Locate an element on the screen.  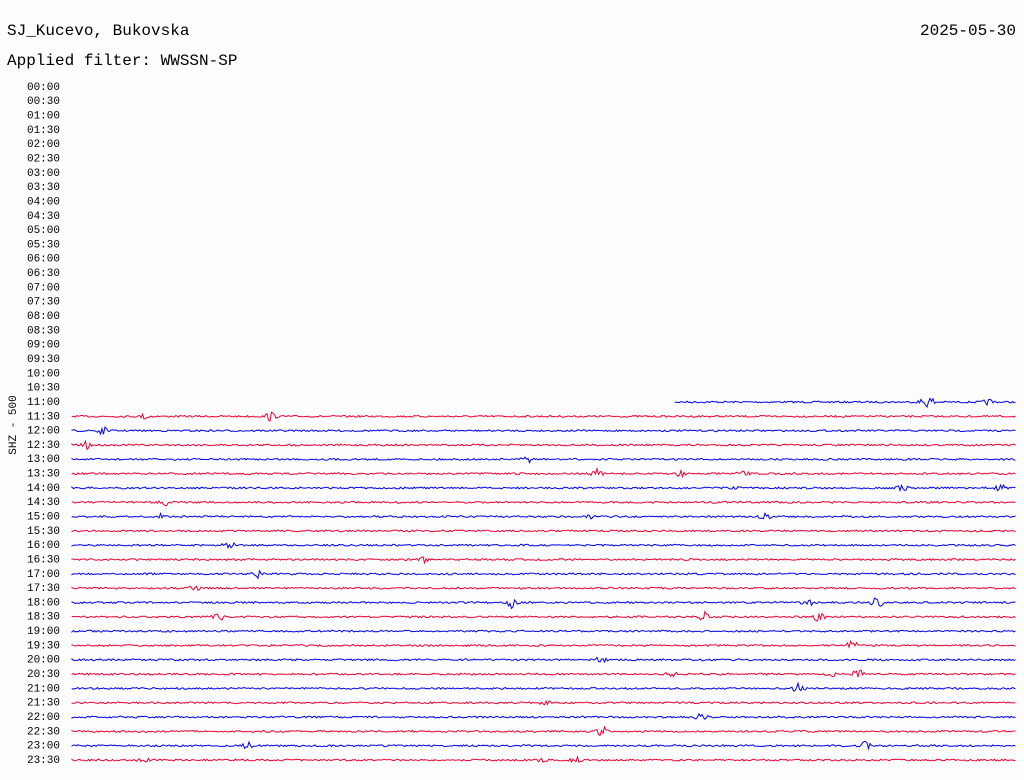
date: 2025-05-30 is located at coordinates (968, 31).